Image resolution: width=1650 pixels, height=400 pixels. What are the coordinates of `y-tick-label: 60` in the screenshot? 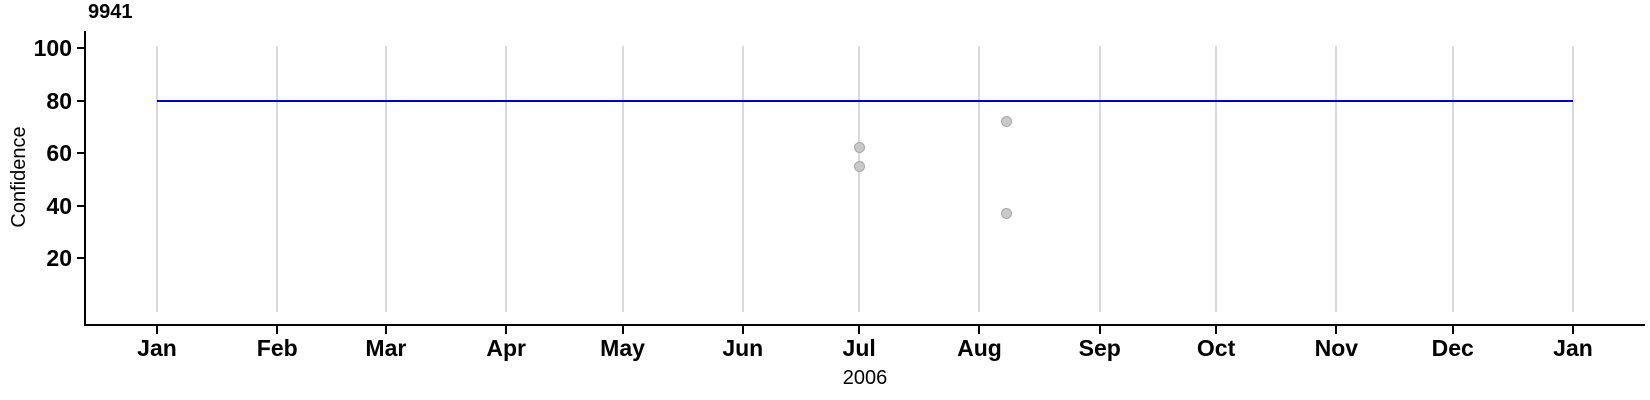 It's located at (59, 153).